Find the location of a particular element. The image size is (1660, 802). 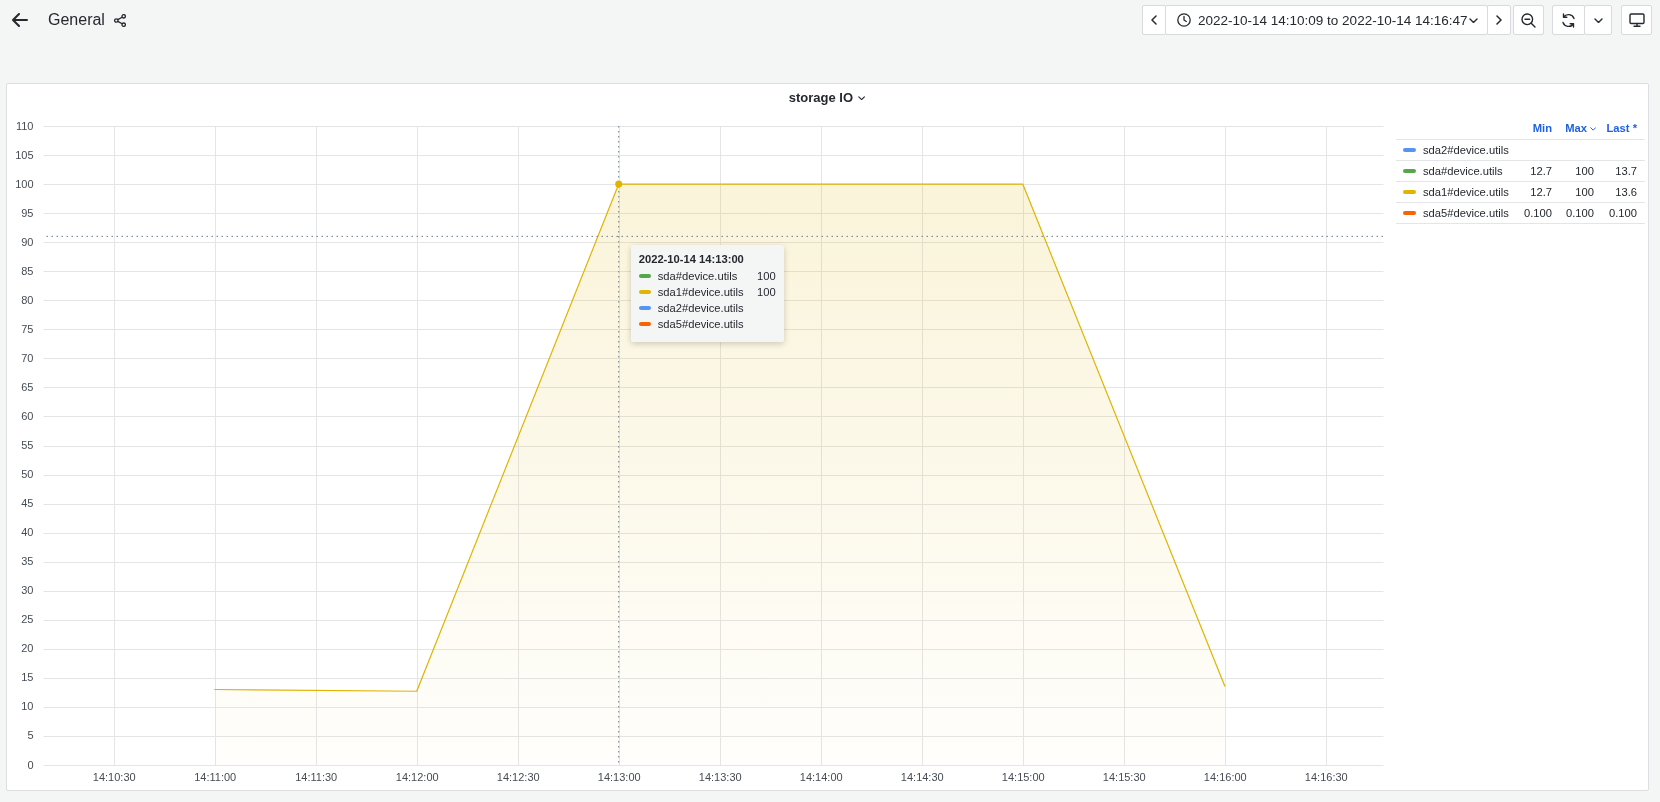

x-tick-label: 14:16:00 is located at coordinates (1225, 776).